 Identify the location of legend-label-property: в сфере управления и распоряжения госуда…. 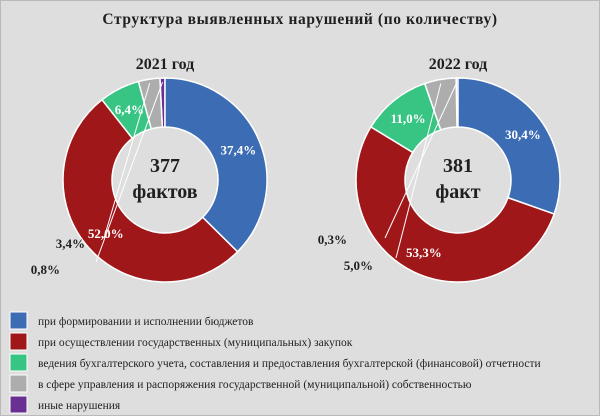
(255, 385).